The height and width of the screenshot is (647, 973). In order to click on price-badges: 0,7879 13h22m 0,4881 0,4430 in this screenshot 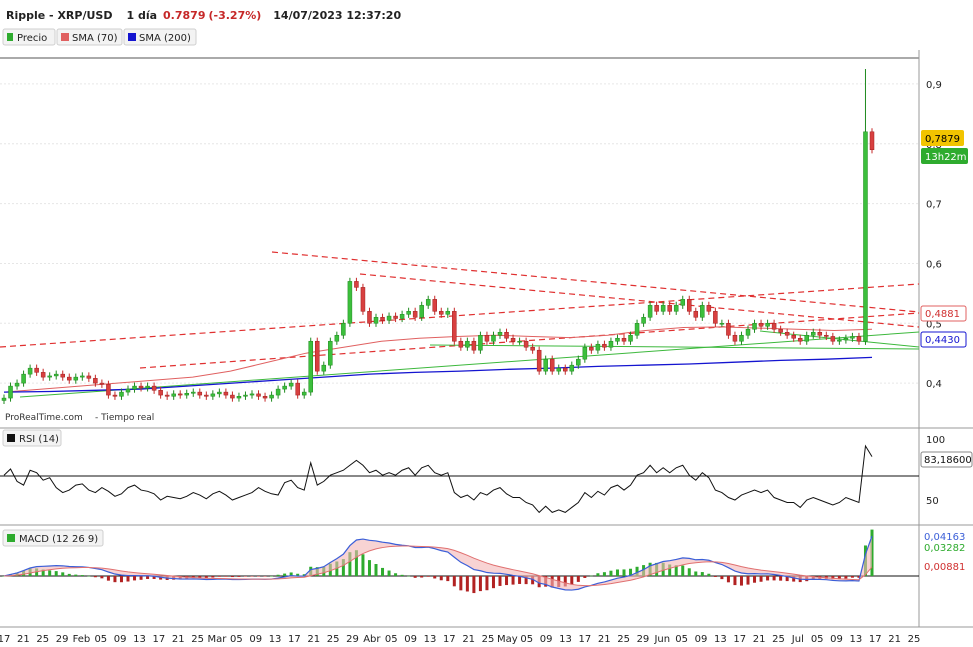, I will do `click(944, 239)`.